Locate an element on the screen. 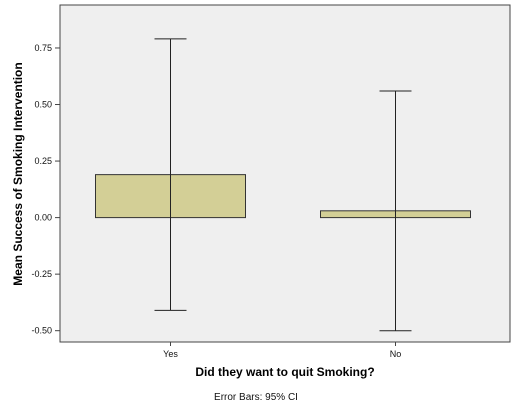 The height and width of the screenshot is (411, 513). y-tick-label: -0.25 is located at coordinates (41, 274).